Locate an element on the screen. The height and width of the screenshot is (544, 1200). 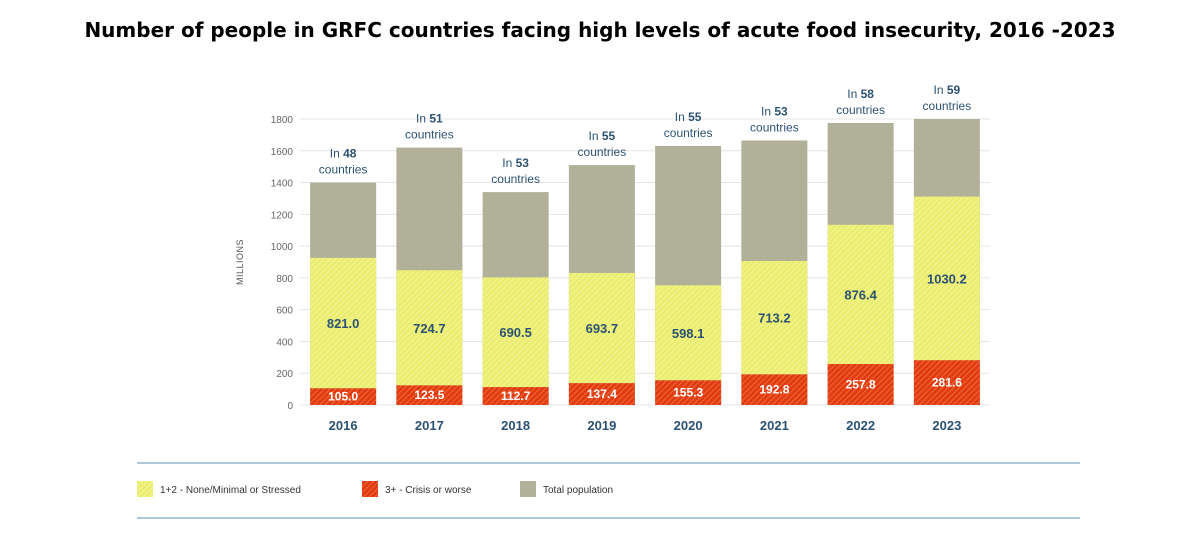
y-axis-title: MILLIONS is located at coordinates (240, 262).